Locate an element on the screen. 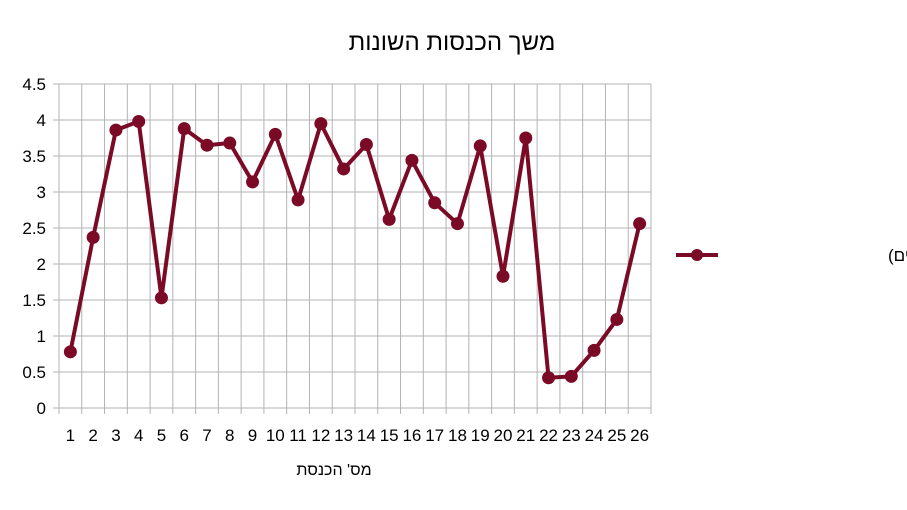  x-tick-label: 4 is located at coordinates (138, 435).